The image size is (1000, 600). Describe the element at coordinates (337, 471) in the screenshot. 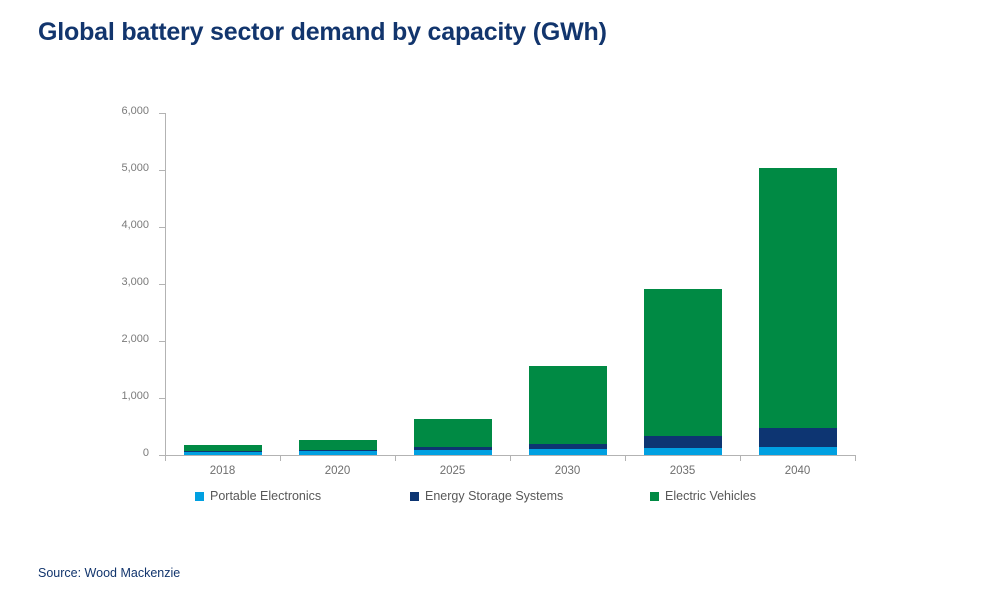

I see `x-axis-tick-label: 2020` at that location.